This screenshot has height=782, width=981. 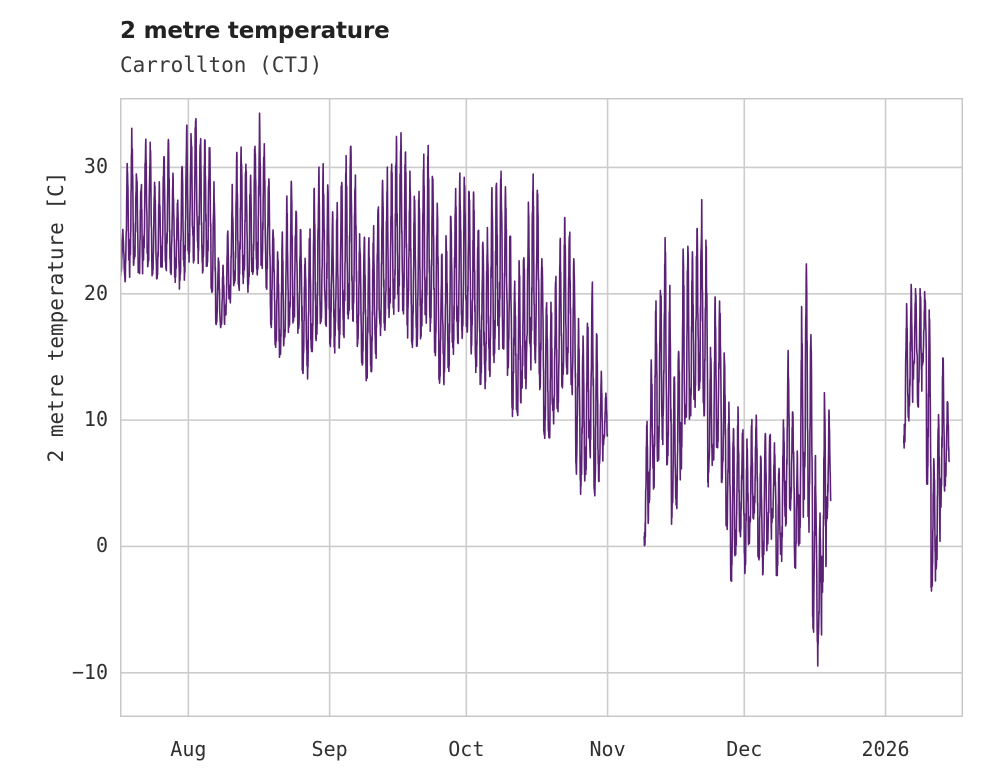 What do you see at coordinates (329, 749) in the screenshot?
I see `x-tick-label: Sep` at bounding box center [329, 749].